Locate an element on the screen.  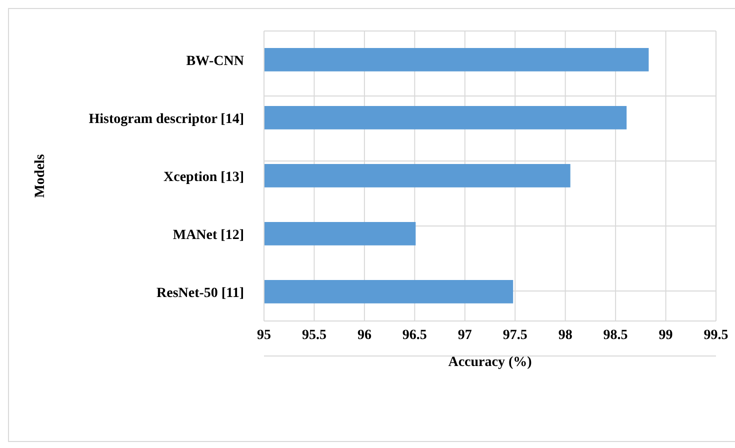
x-tick-label: 95.5 is located at coordinates (314, 335).